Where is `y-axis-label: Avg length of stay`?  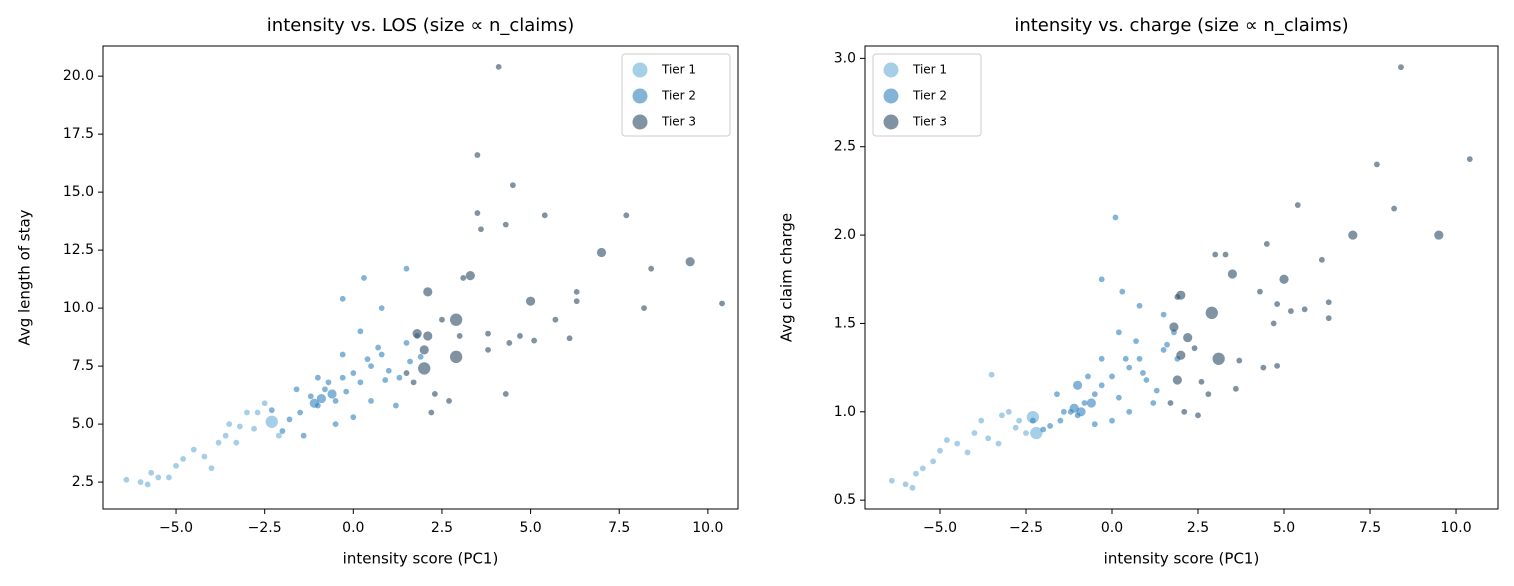
y-axis-label: Avg length of stay is located at coordinates (25, 277).